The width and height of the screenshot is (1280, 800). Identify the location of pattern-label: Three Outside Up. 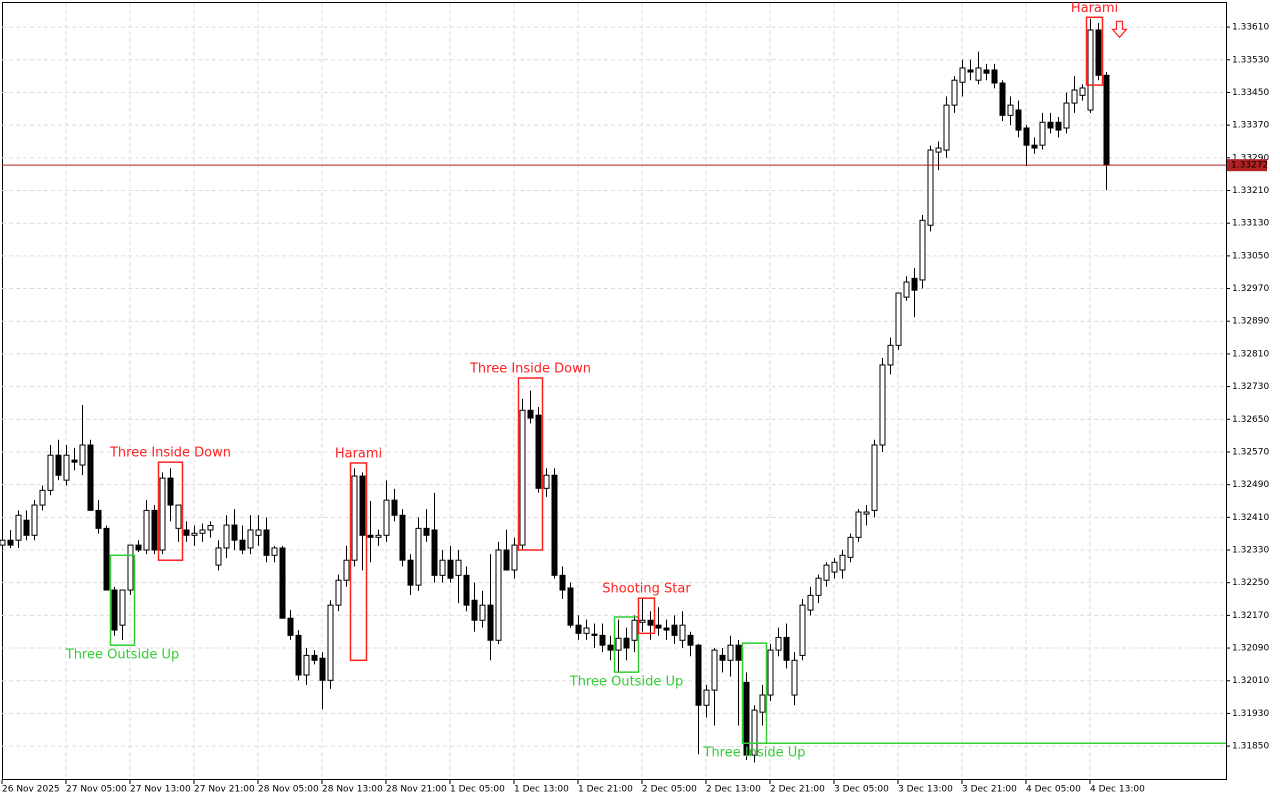
(122, 655).